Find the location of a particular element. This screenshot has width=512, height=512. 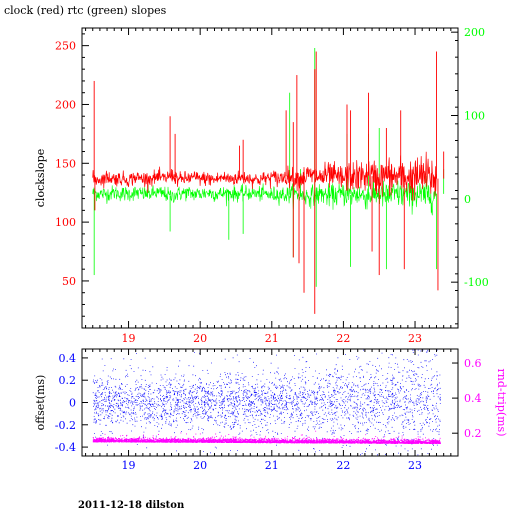

top-ytick-label-4: 250 is located at coordinates (65, 46).